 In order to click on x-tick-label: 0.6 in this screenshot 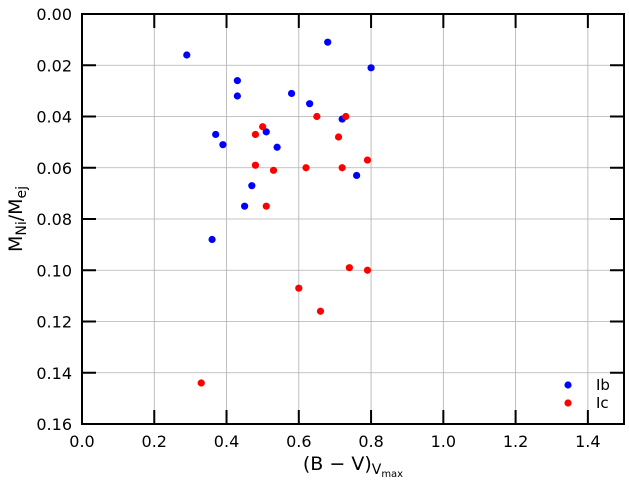, I will do `click(298, 441)`.